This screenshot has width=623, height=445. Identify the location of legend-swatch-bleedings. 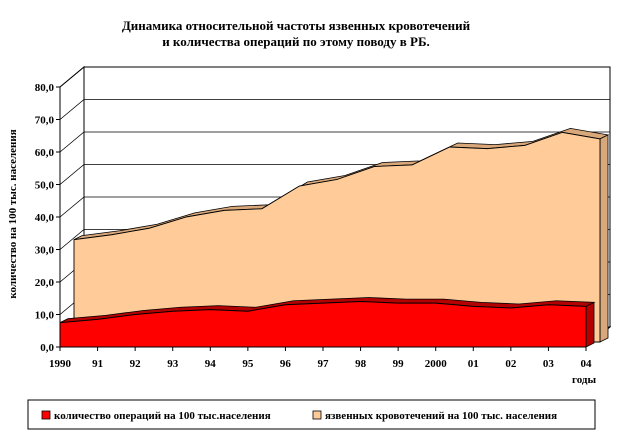
(317, 415).